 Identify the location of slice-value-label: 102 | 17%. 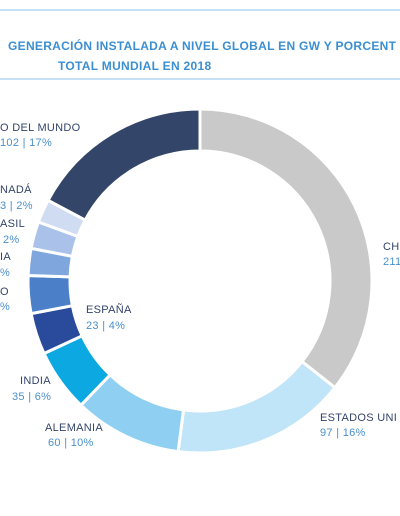
(26, 143).